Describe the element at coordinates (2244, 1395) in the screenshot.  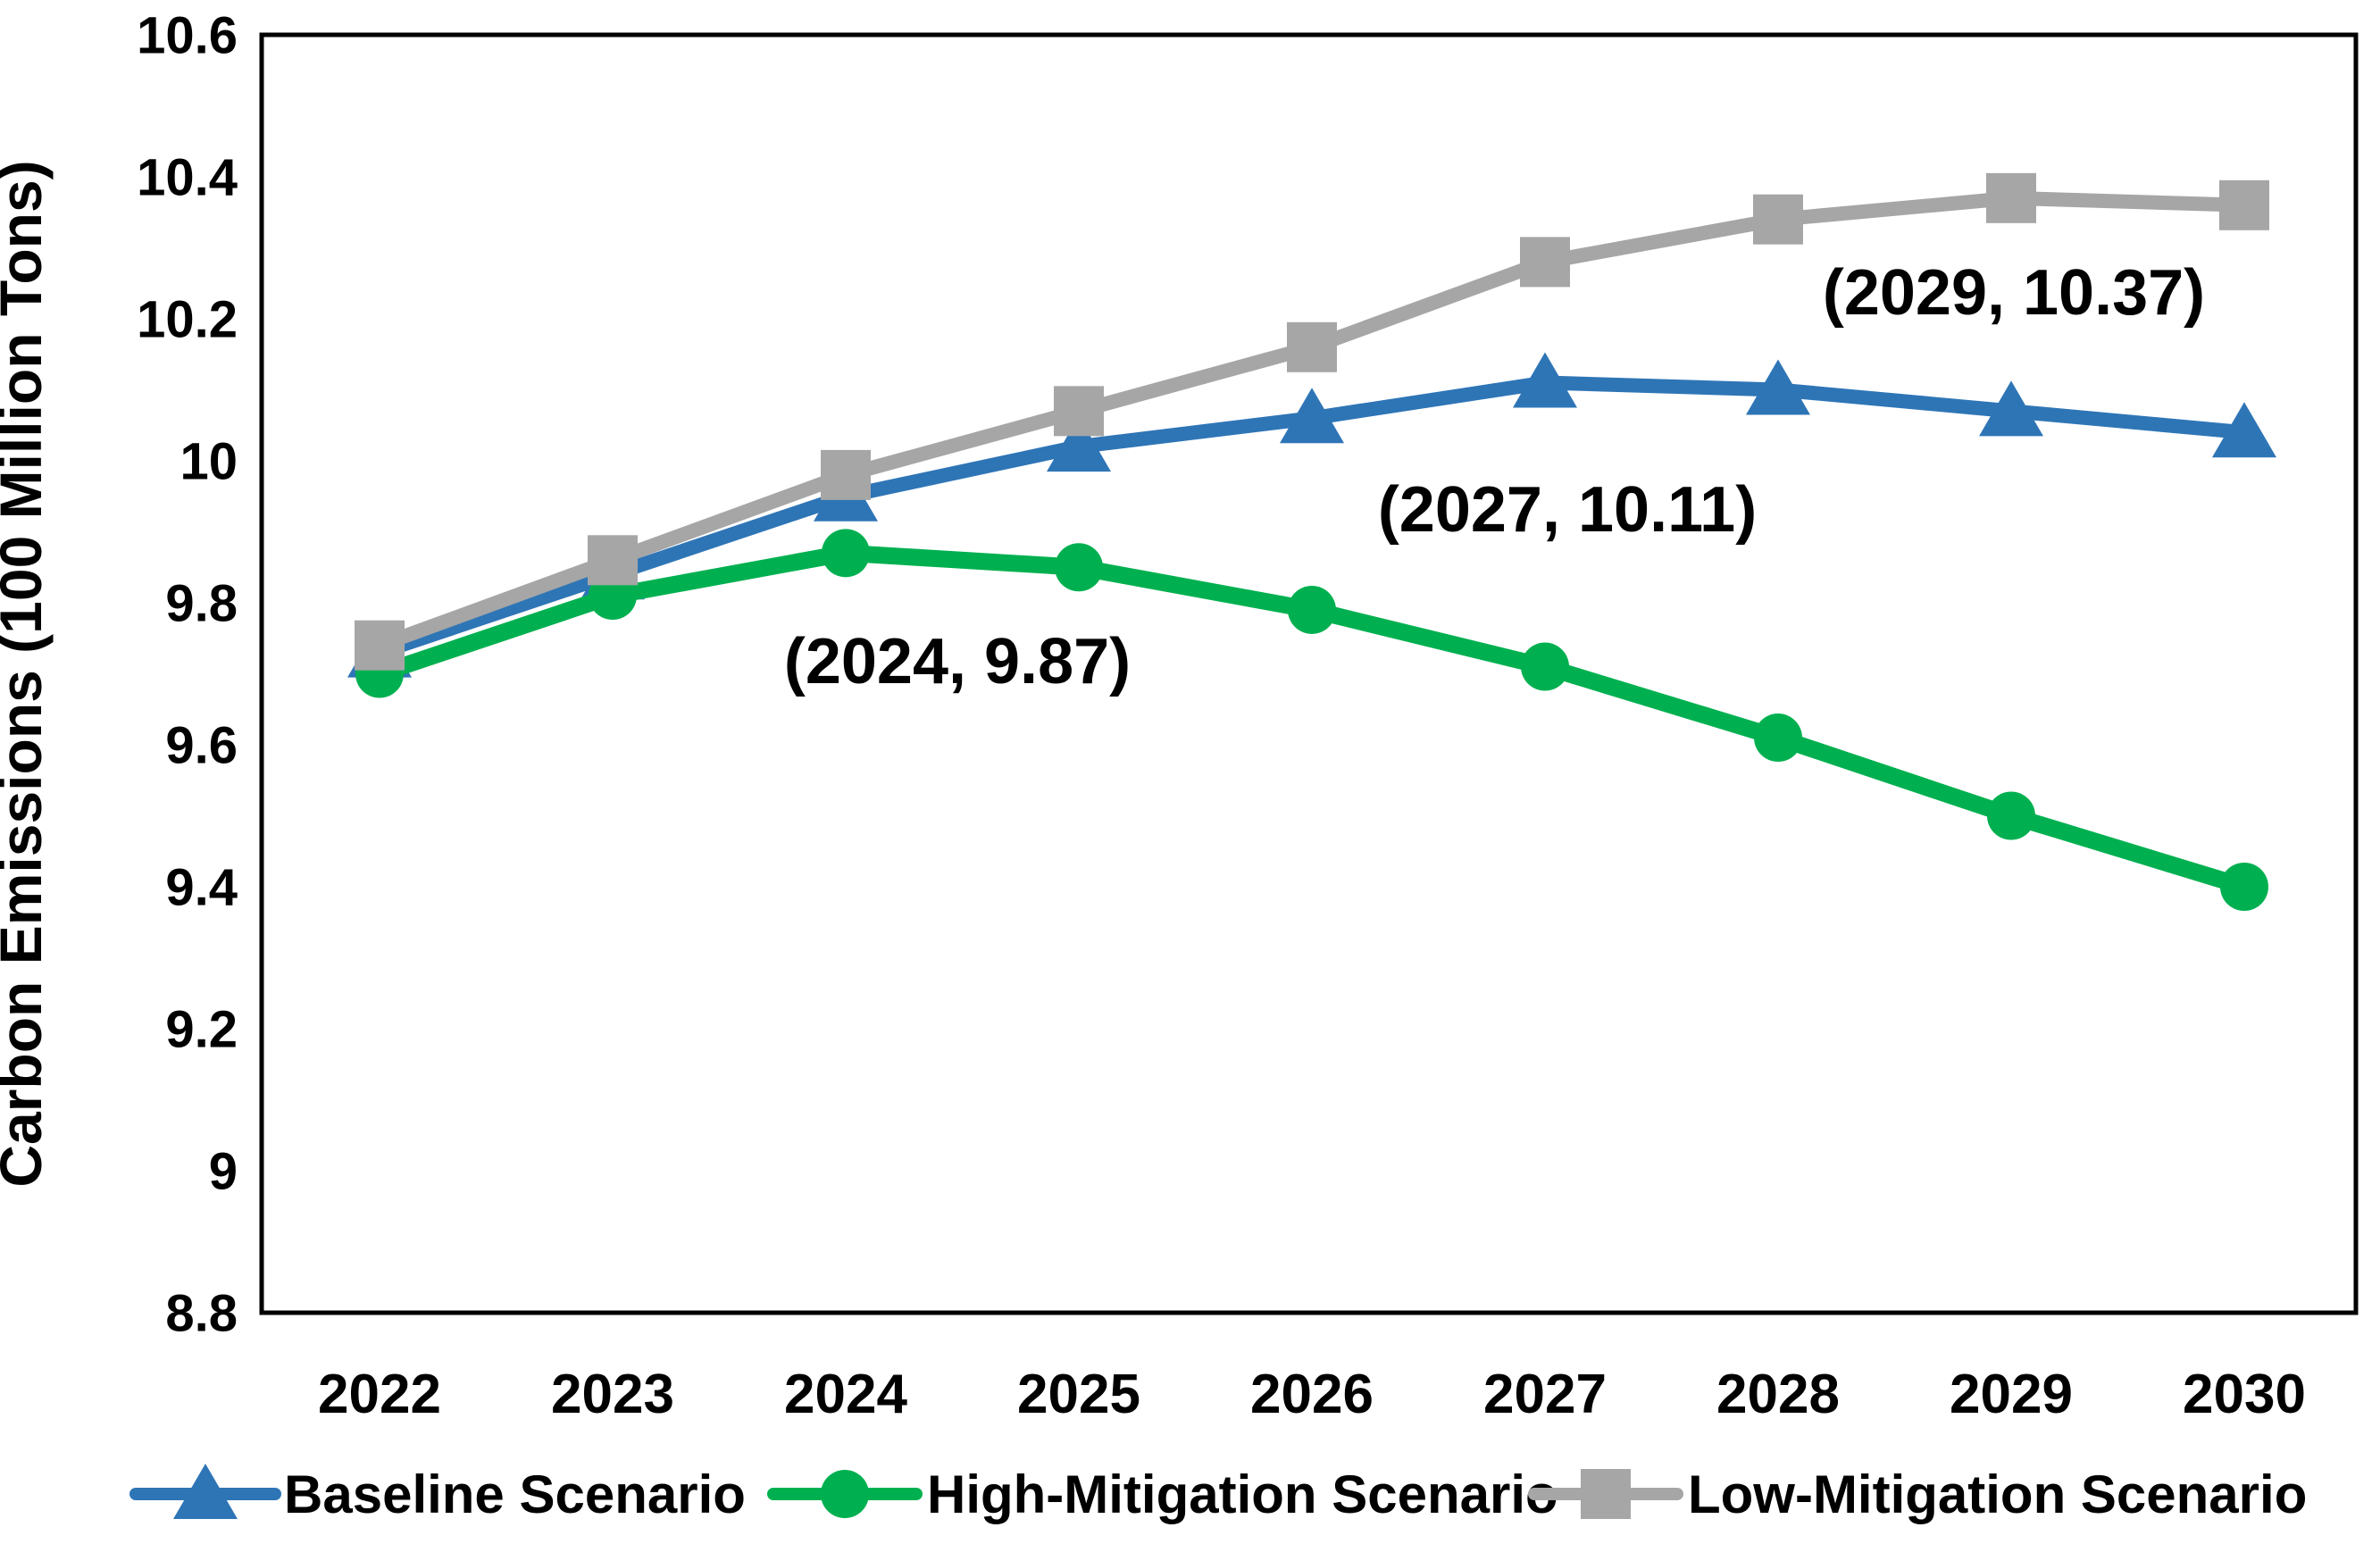
I see `x-tick-label: 2030` at that location.